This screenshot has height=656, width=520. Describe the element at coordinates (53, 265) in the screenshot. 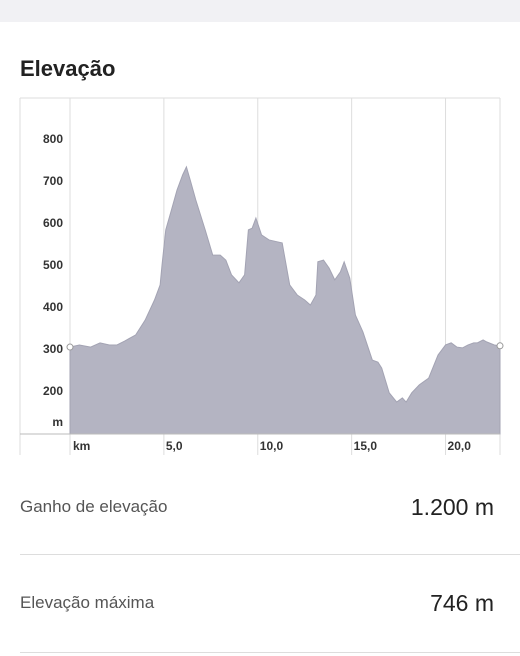

I see `y-tick-label: 500` at that location.